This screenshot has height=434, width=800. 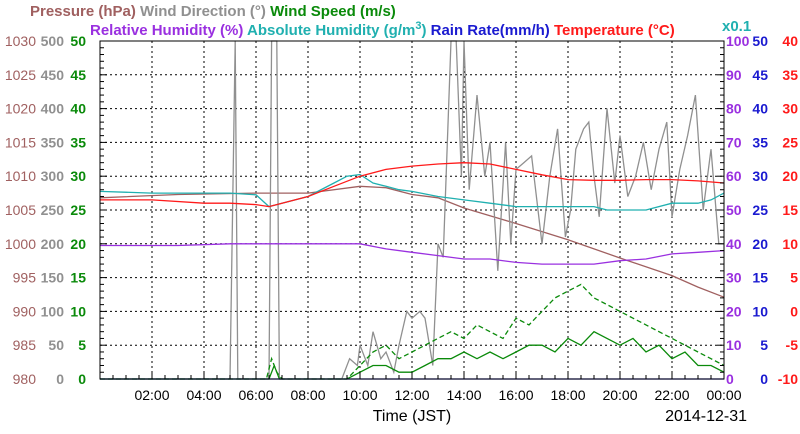 What do you see at coordinates (53, 109) in the screenshot?
I see `y-tick-label-wind-direction: 400` at bounding box center [53, 109].